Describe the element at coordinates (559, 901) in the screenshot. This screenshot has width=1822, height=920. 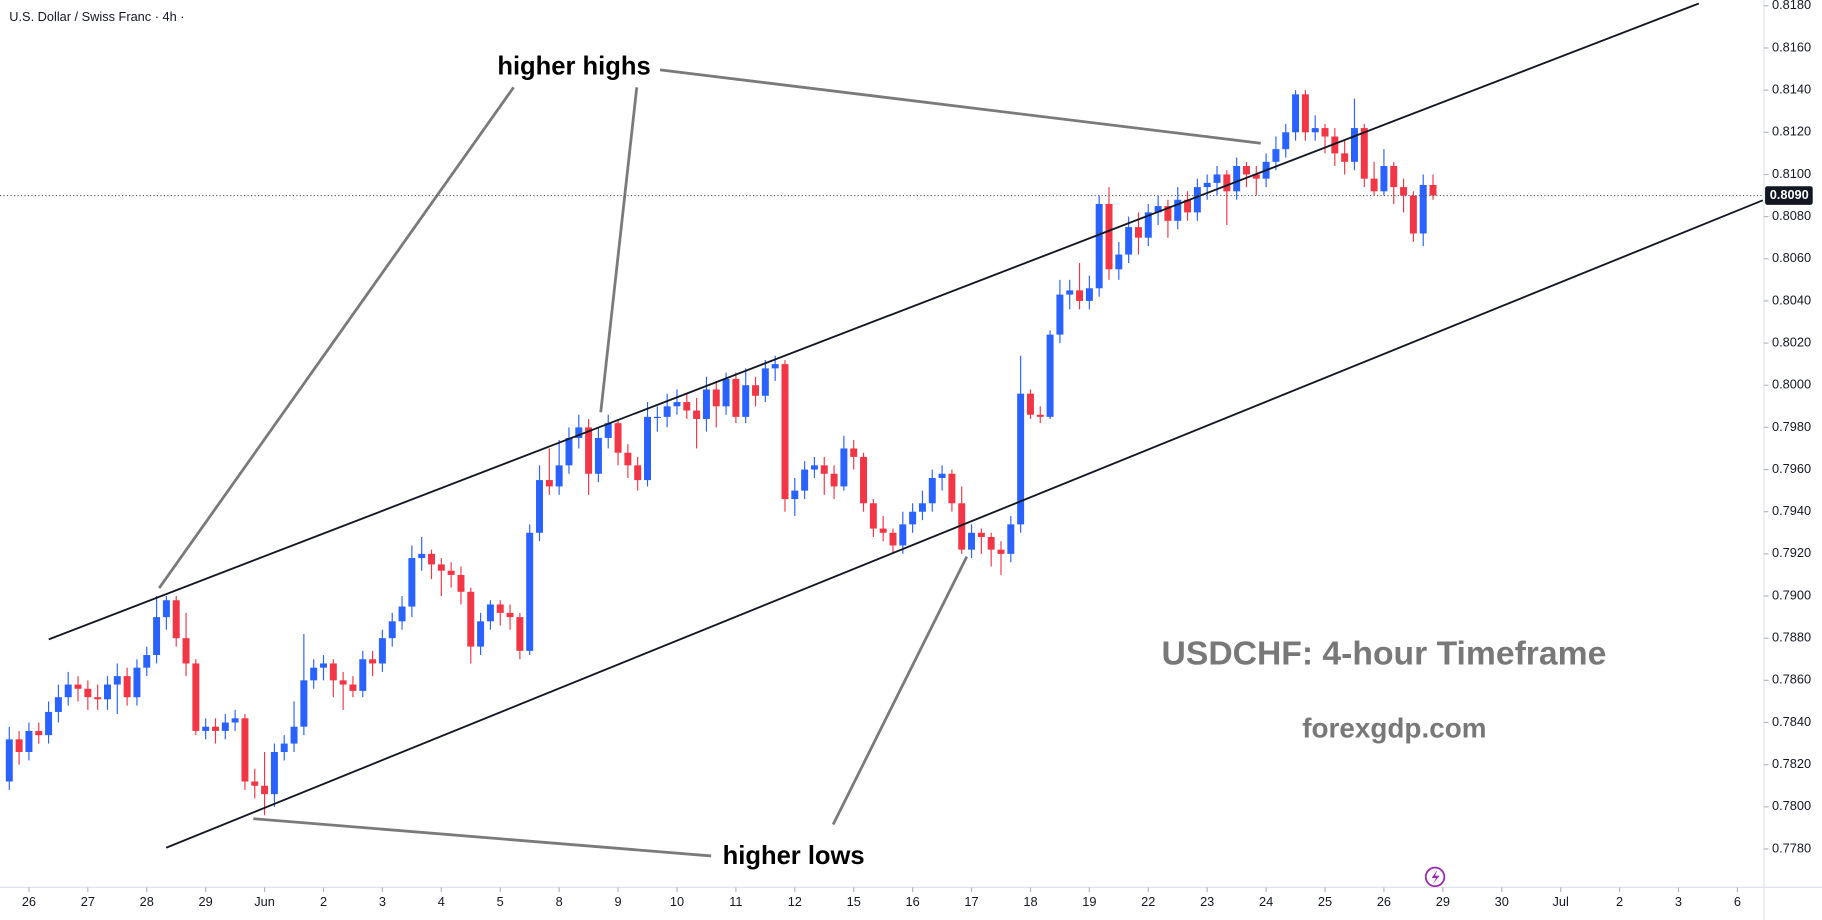
I see `x-tick-label: 8` at that location.